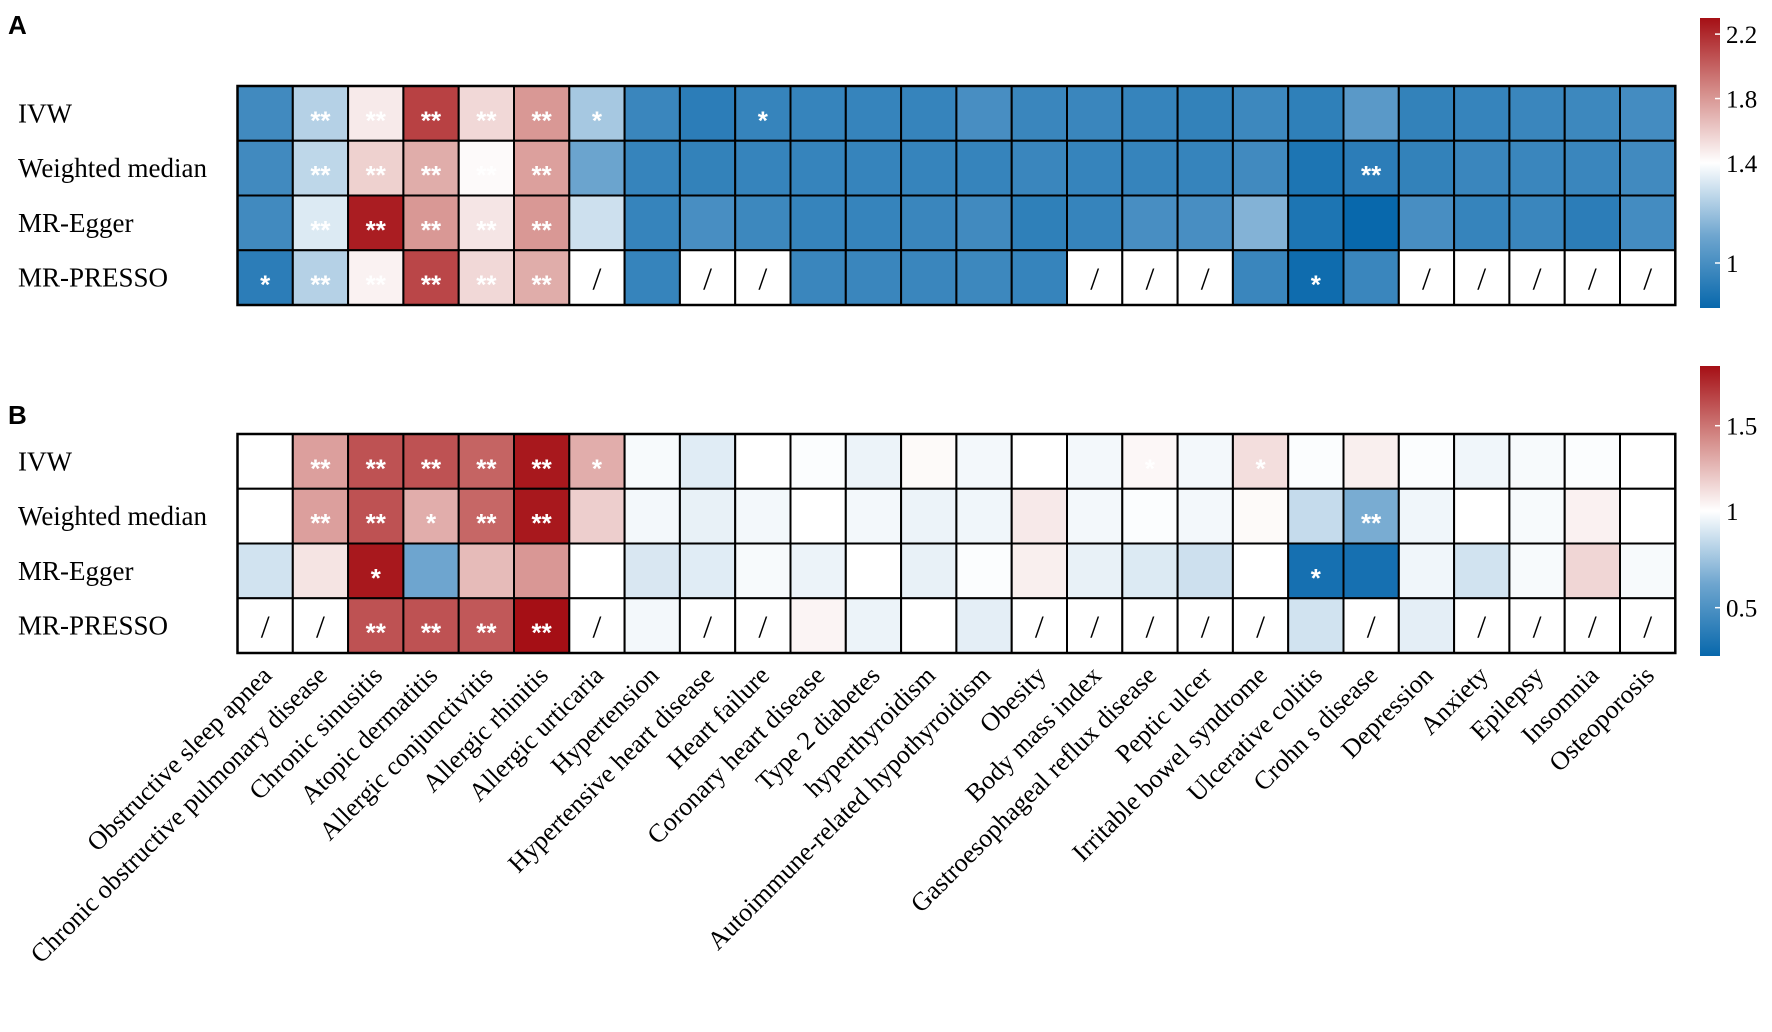 The width and height of the screenshot is (1772, 1032). What do you see at coordinates (17, 415) in the screenshot?
I see `panel-label-b: B` at bounding box center [17, 415].